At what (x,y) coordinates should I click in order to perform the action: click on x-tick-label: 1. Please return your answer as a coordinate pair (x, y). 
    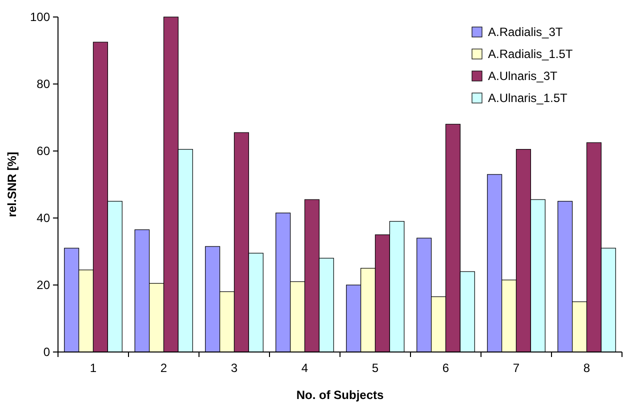
    Looking at the image, I should click on (93, 368).